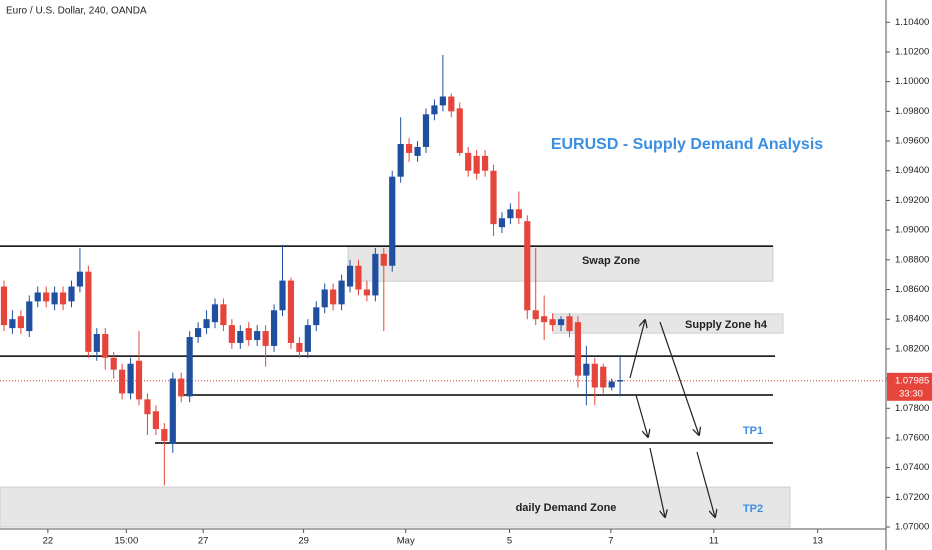  I want to click on y-tick-label: 1.09400, so click(912, 170).